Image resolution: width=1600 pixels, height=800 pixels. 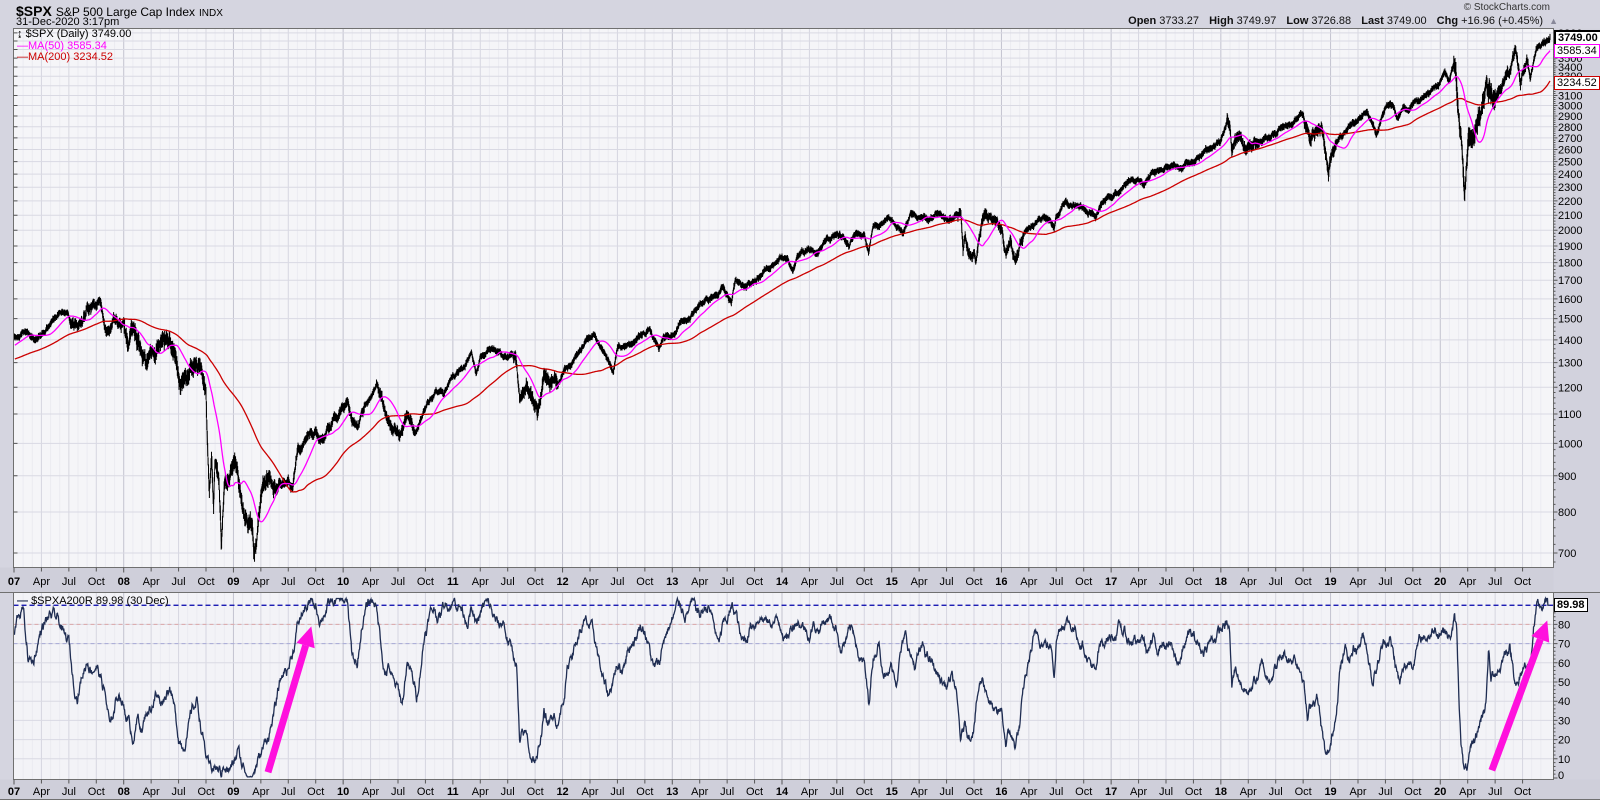 I want to click on svg-text: 1600, so click(x=1570, y=300).